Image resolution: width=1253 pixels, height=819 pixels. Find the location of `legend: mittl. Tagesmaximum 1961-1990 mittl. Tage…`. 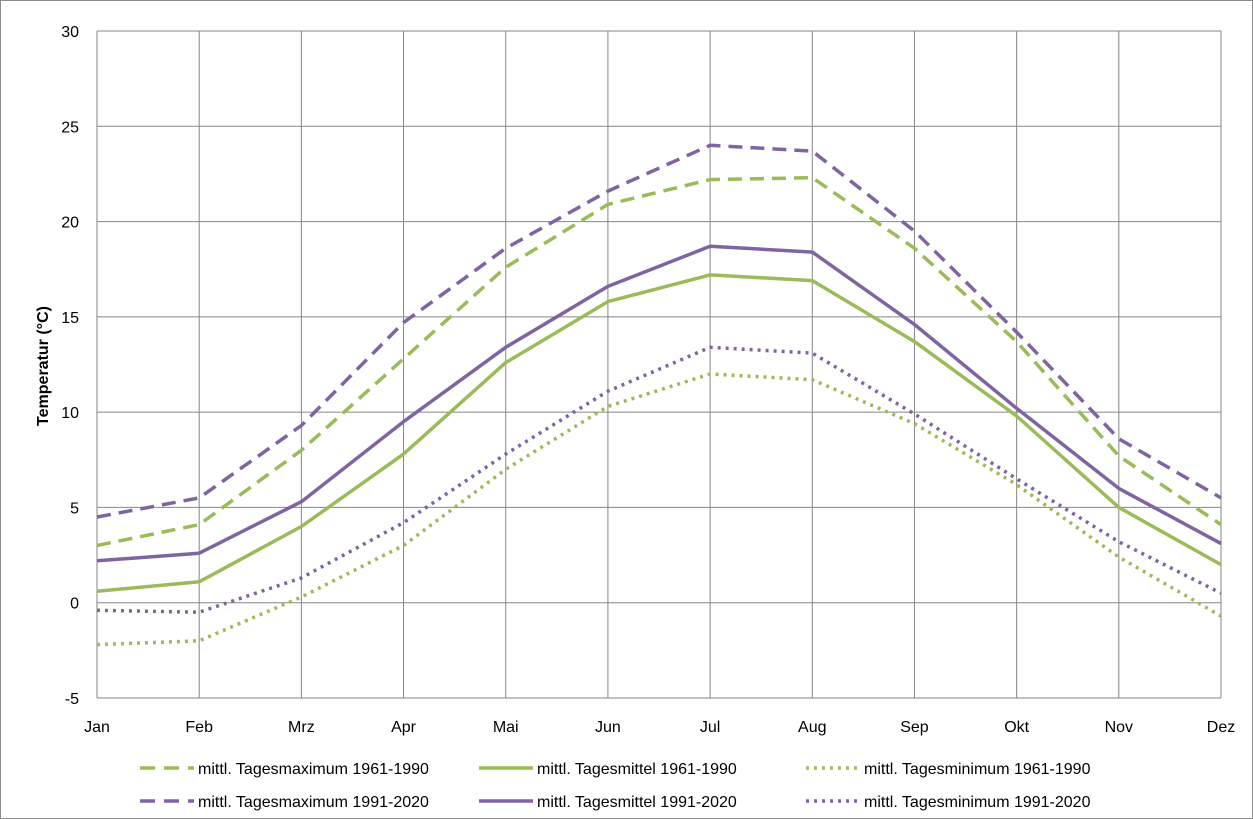

legend: mittl. Tagesmaximum 1961-1990 mittl. Tage… is located at coordinates (615, 786).